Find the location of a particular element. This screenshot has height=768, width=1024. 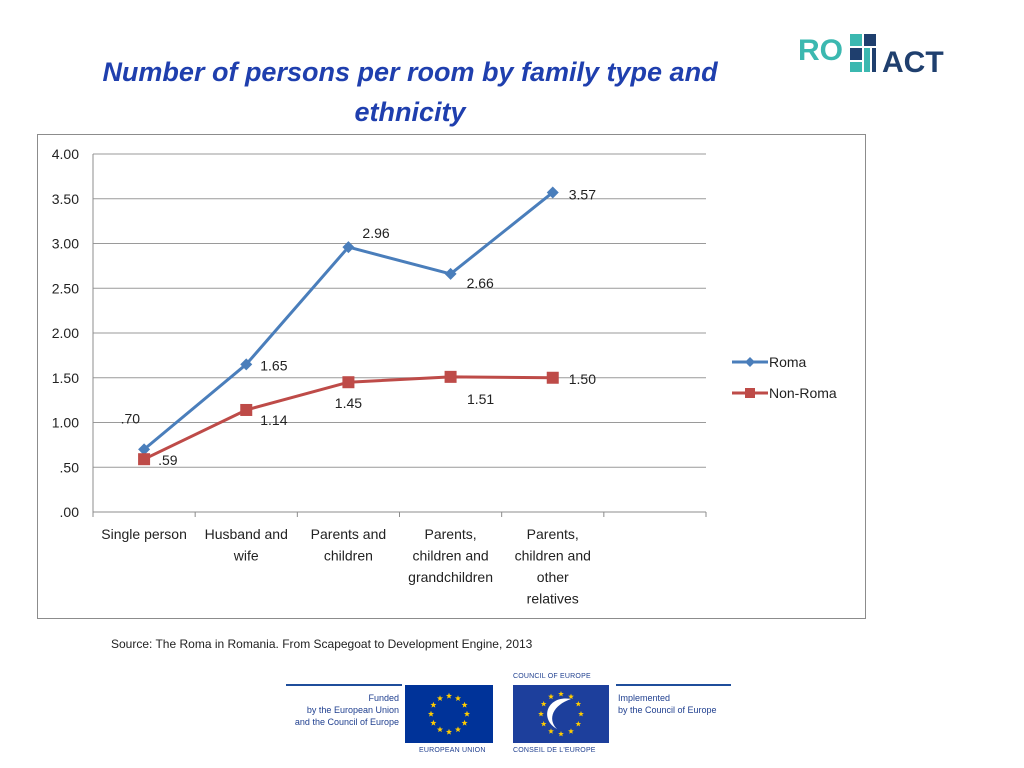

data-label: 3.57 is located at coordinates (582, 194).